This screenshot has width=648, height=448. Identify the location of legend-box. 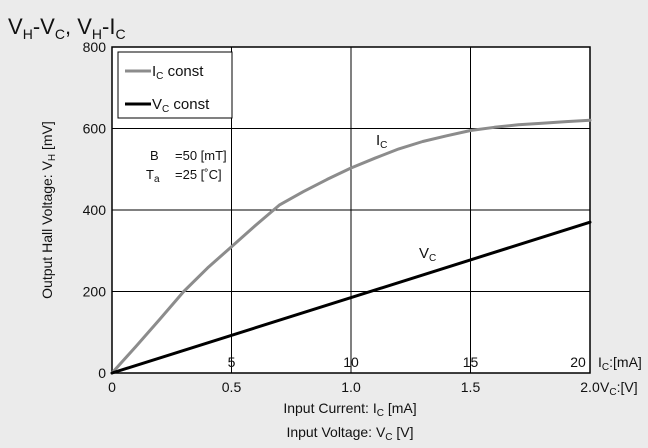
(175, 85).